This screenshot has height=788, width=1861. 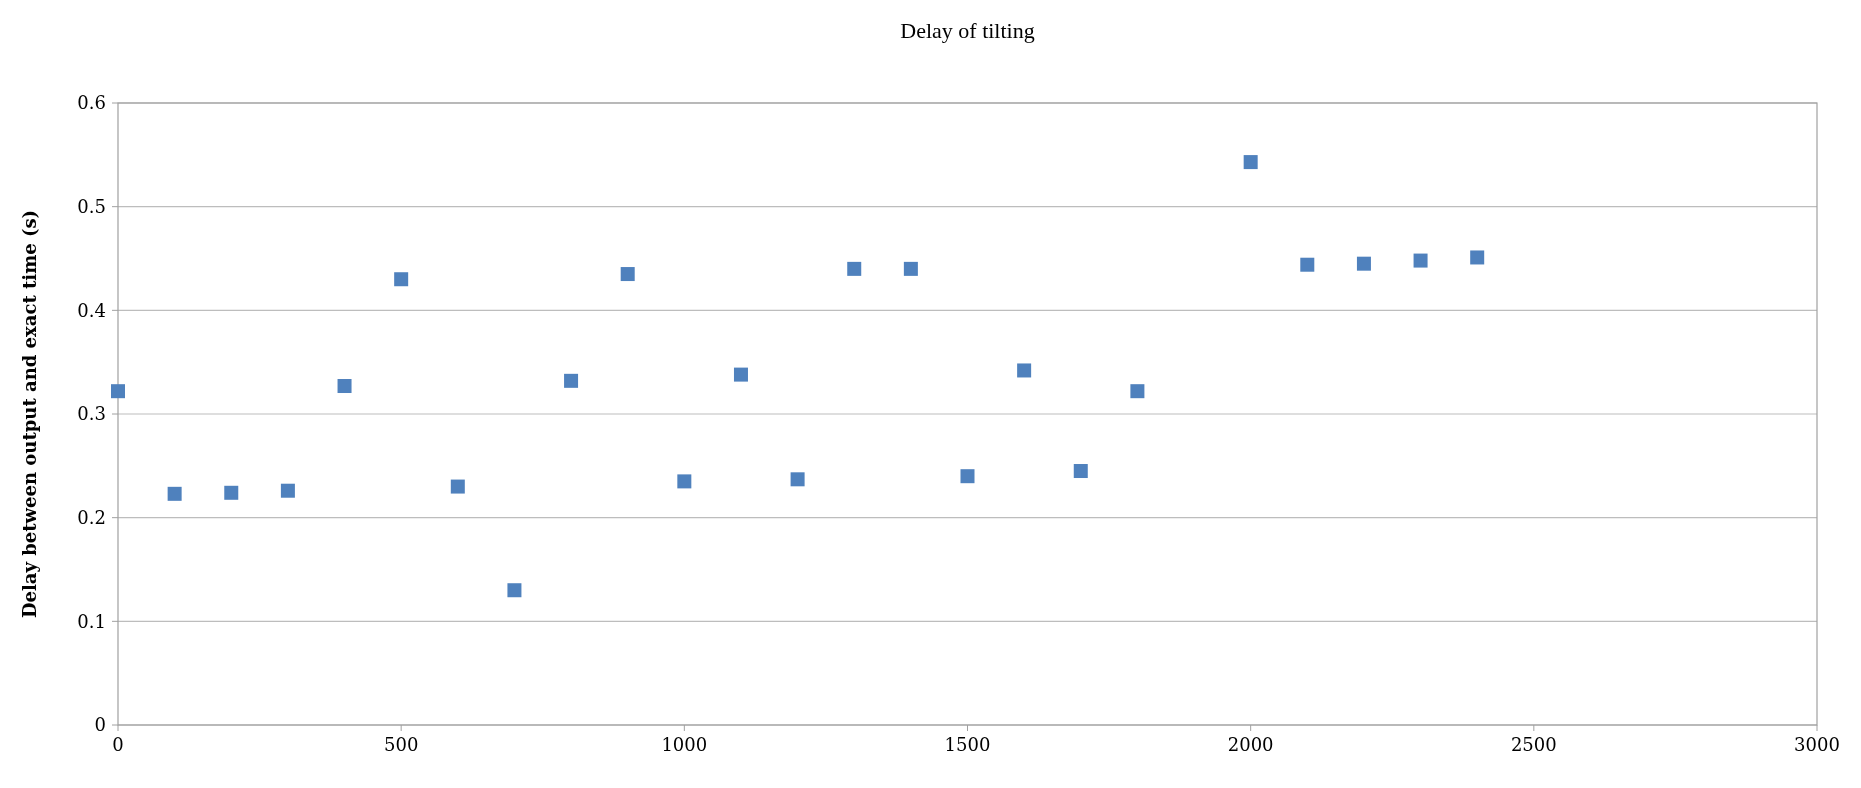 What do you see at coordinates (1533, 744) in the screenshot?
I see `x-tick-label: 2500` at bounding box center [1533, 744].